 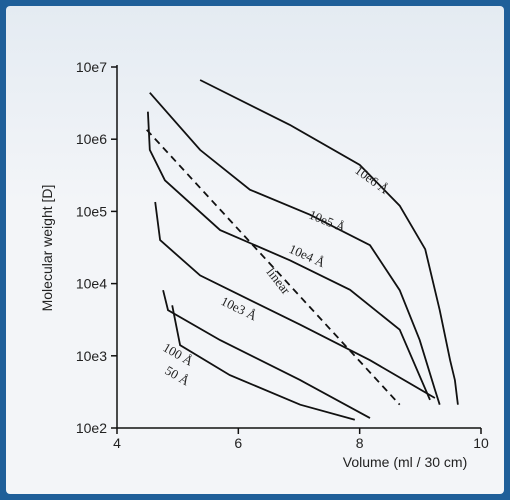 What do you see at coordinates (372, 179) in the screenshot?
I see `curve-label: 10e6 Å` at bounding box center [372, 179].